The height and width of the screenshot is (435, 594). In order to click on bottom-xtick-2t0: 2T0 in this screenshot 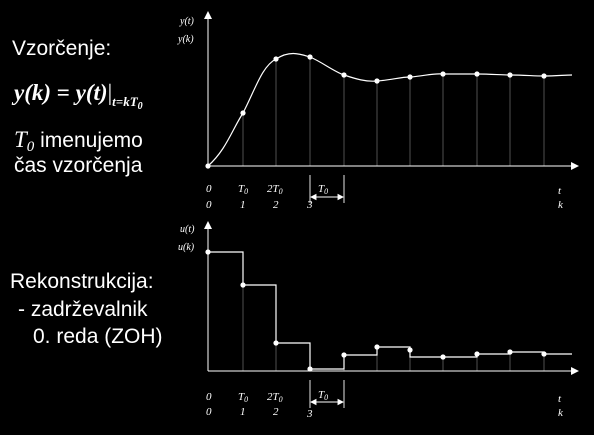, I will do `click(275, 397)`.